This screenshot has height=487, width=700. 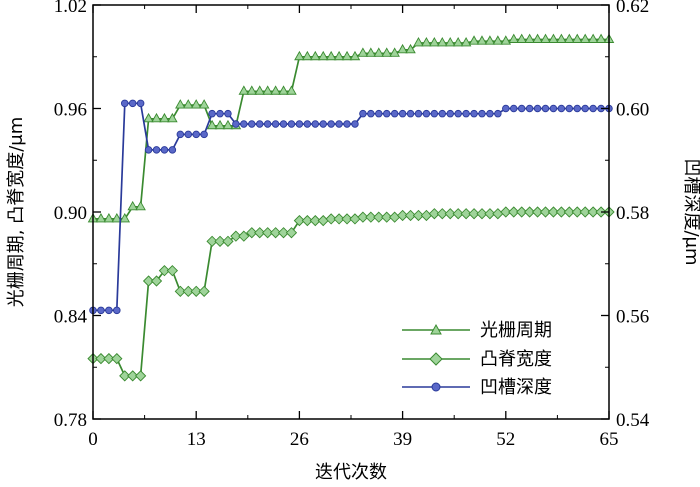 What do you see at coordinates (632, 8) in the screenshot?
I see `y-right-tick-label: 0.62` at bounding box center [632, 8].